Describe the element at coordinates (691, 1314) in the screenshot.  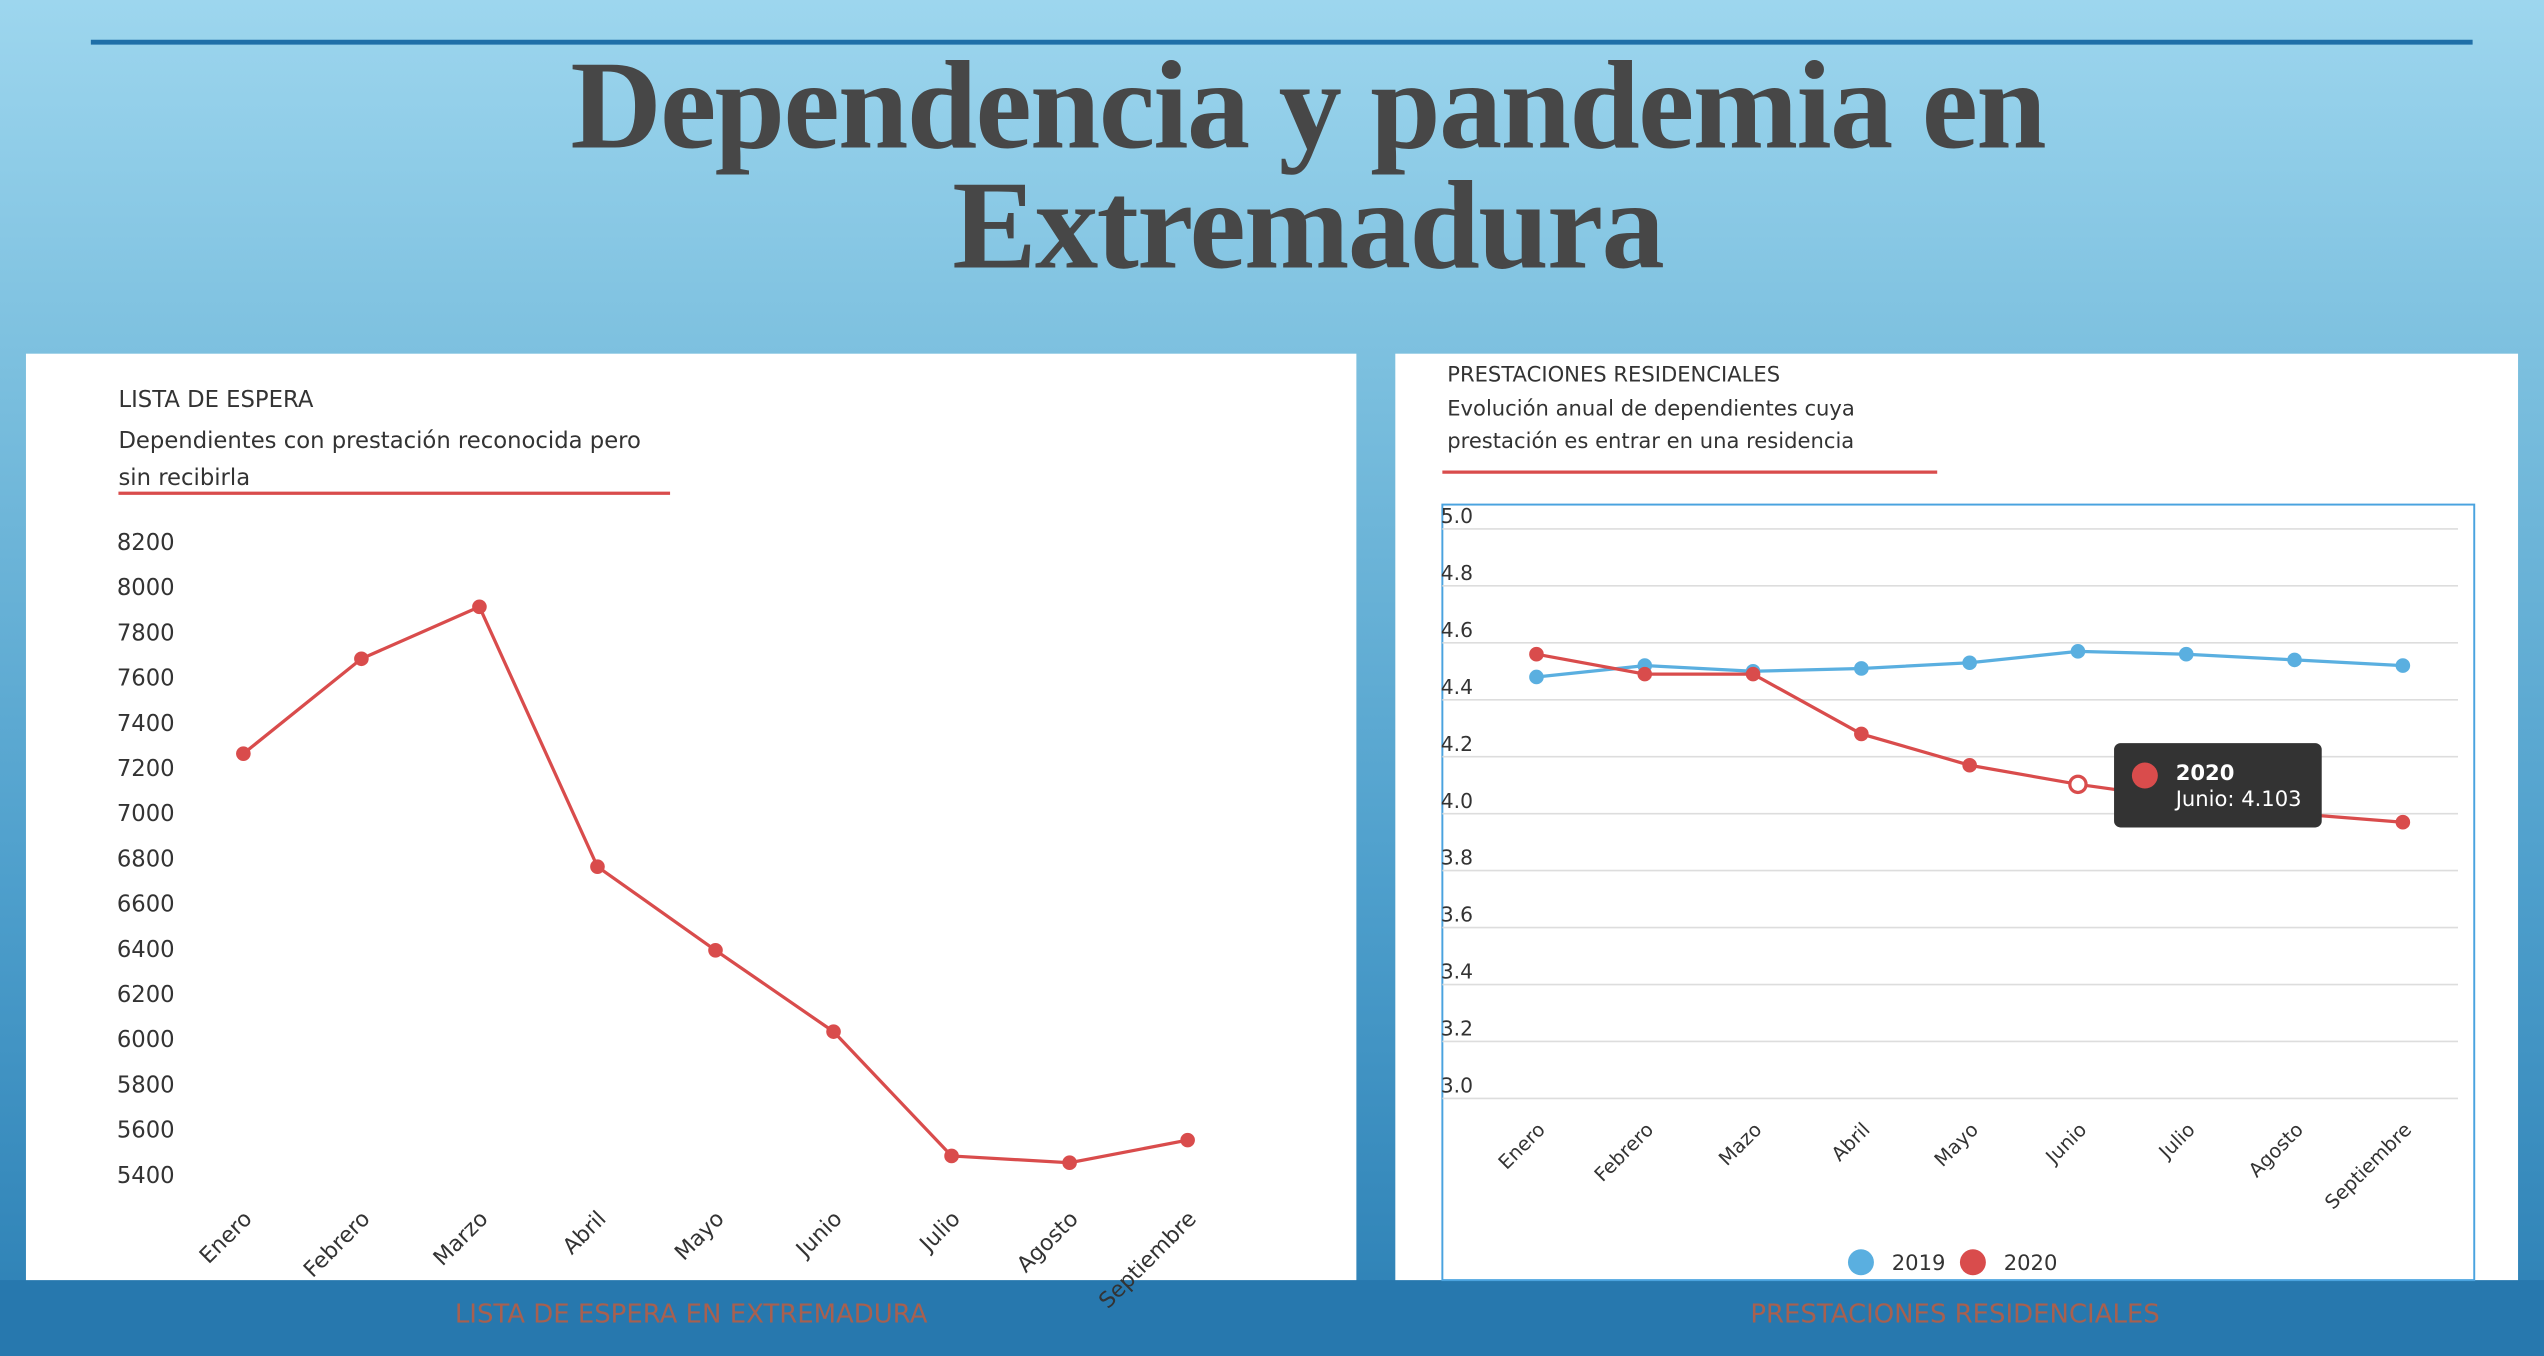
I see `caption: LISTA DE ESPERA EN EXTREMADURA` at that location.